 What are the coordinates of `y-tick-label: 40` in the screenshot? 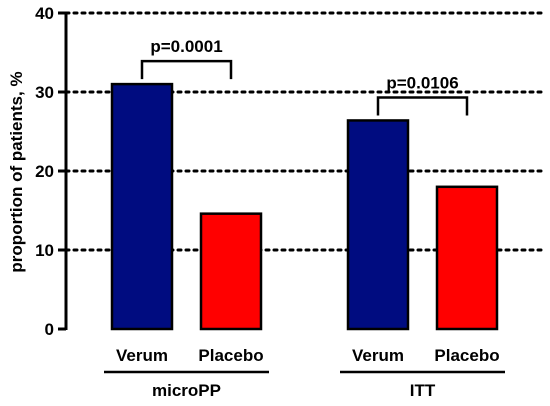 It's located at (44, 13).